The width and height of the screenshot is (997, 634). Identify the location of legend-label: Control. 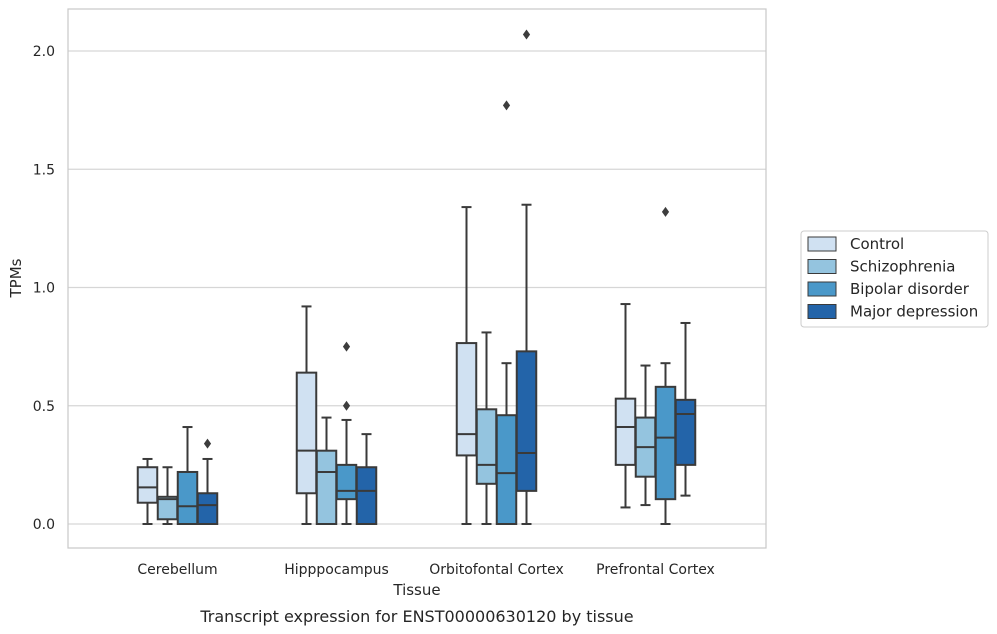
(877, 244).